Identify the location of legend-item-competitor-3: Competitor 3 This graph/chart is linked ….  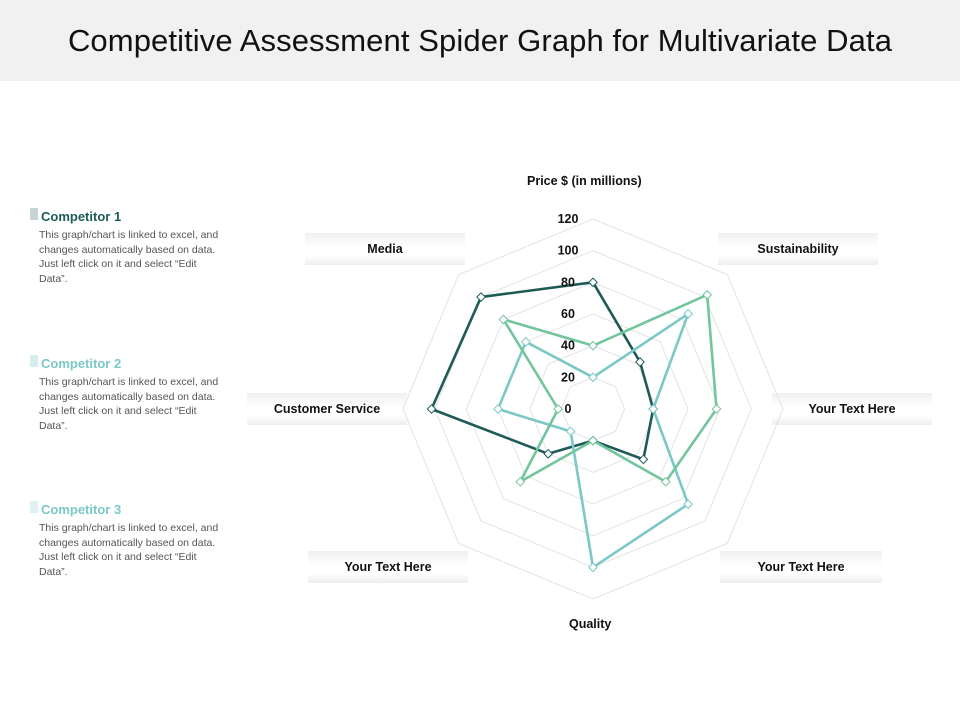
(130, 539).